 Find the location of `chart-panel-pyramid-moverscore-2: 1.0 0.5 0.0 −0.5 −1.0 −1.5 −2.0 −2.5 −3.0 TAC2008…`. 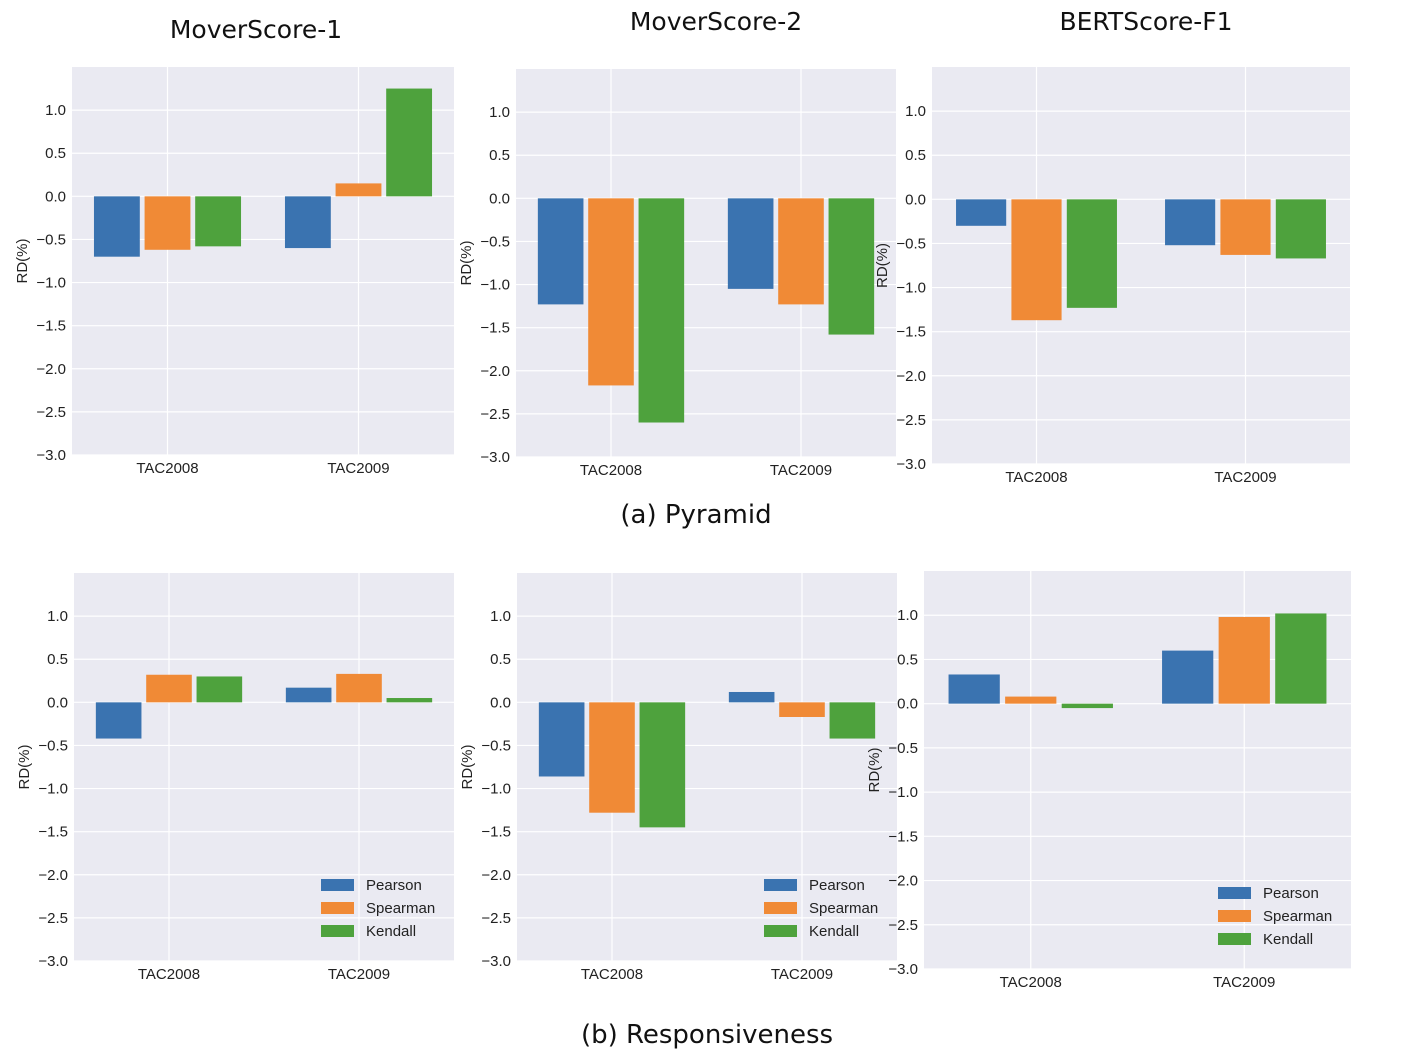

chart-panel-pyramid-moverscore-2: 1.0 0.5 0.0 −0.5 −1.0 −1.5 −2.0 −2.5 −3.0 TAC2008… is located at coordinates (677, 274).